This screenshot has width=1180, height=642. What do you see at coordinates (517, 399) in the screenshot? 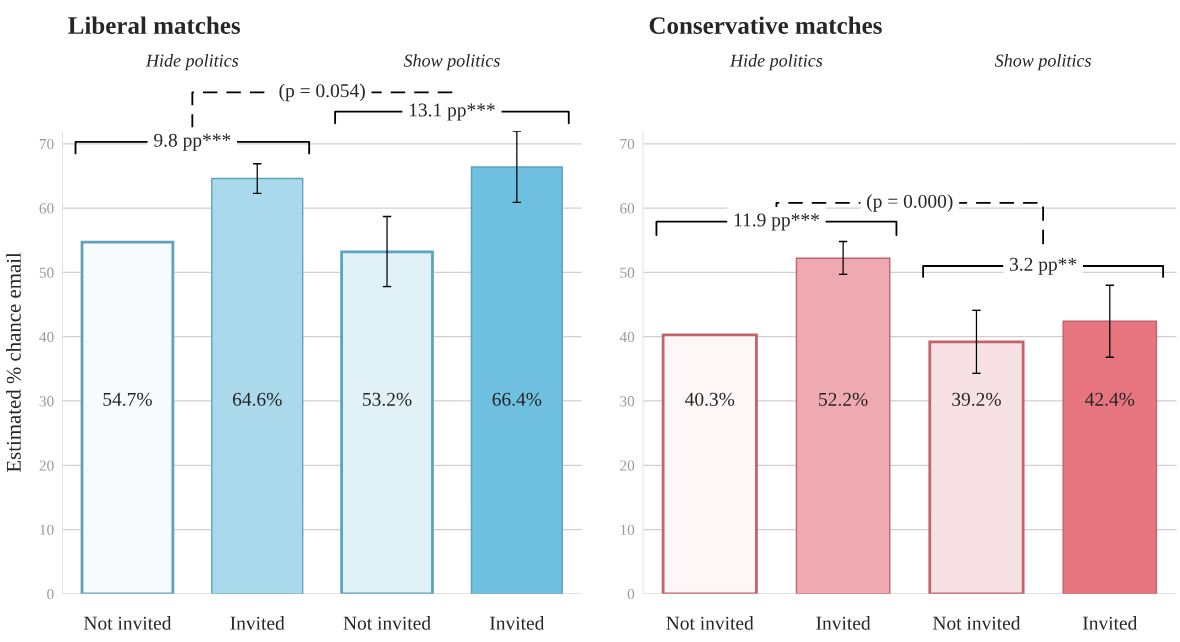
I see `data-label: 66.4%` at bounding box center [517, 399].